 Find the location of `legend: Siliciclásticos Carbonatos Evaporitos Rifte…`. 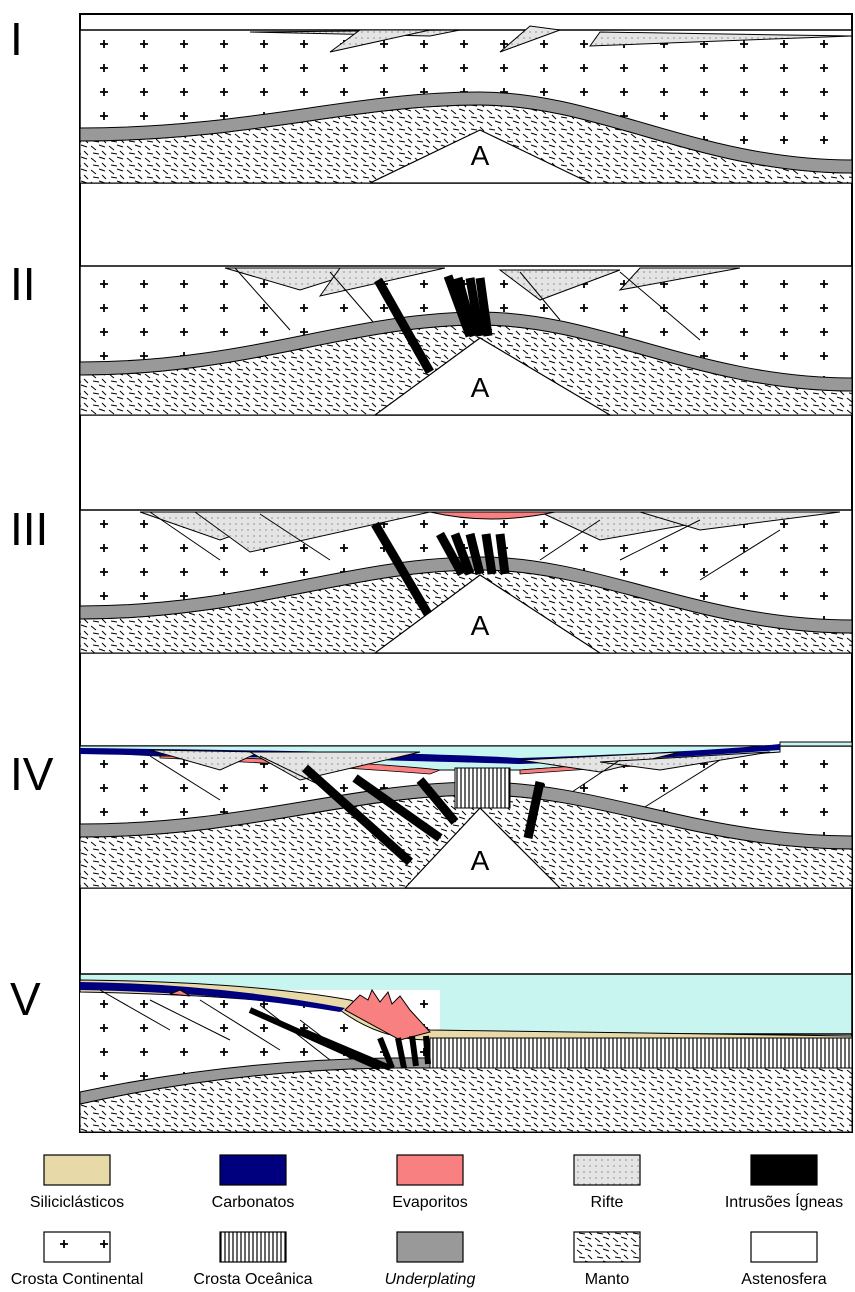

legend: Siliciclásticos Carbonatos Evaporitos Rifte… is located at coordinates (427, 1221).